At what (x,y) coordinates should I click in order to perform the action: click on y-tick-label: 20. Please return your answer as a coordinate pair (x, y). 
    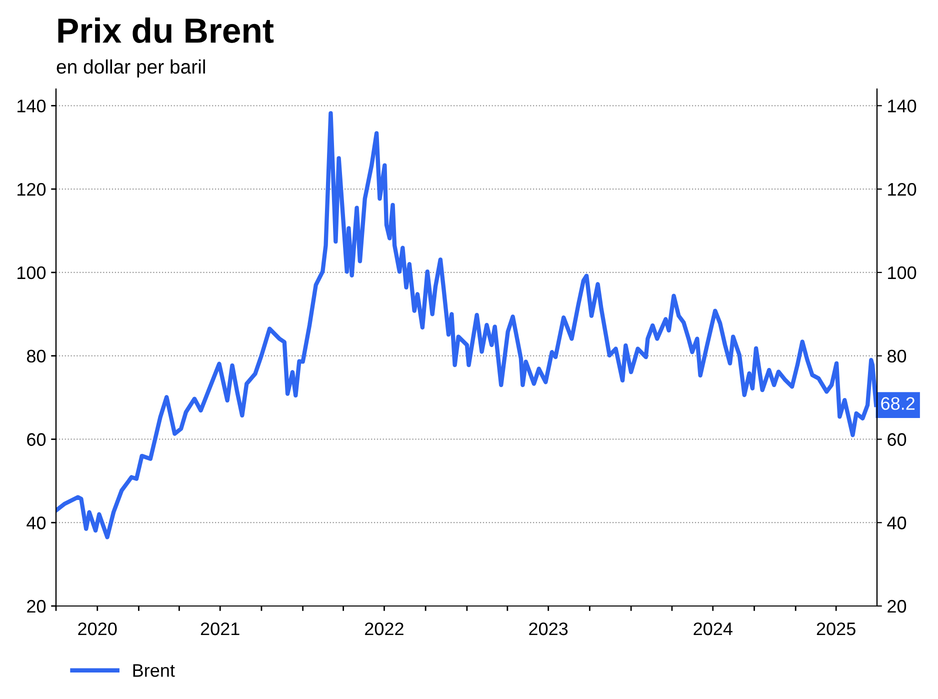
    Looking at the image, I should click on (36, 606).